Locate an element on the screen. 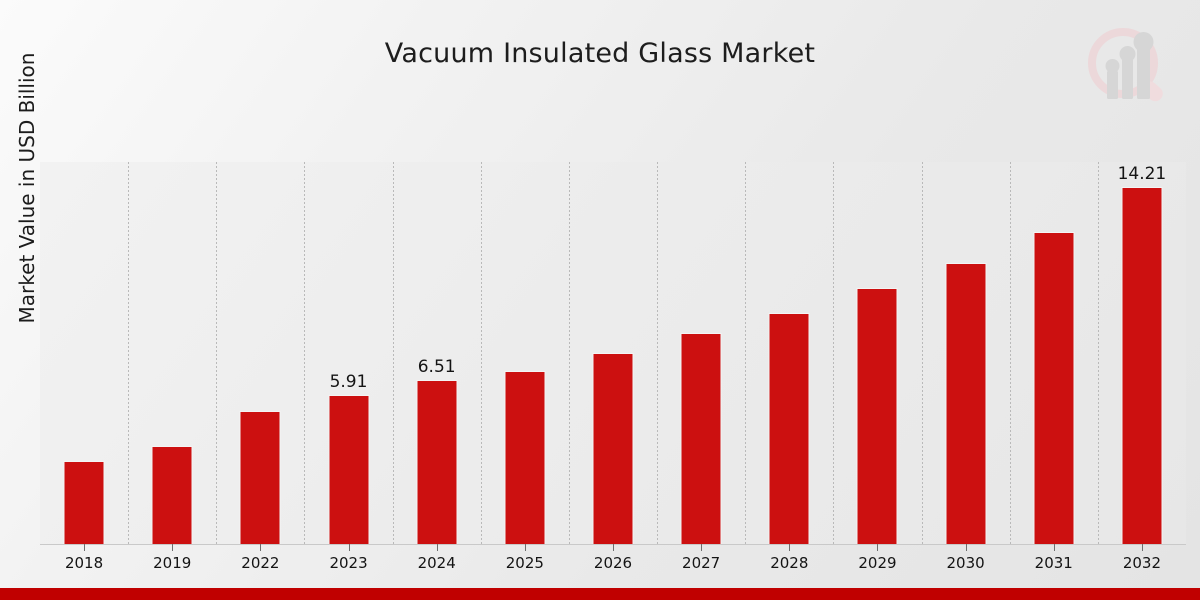 Image resolution: width=1200 pixels, height=600 pixels. x-tick-label: 2029 is located at coordinates (877, 563).